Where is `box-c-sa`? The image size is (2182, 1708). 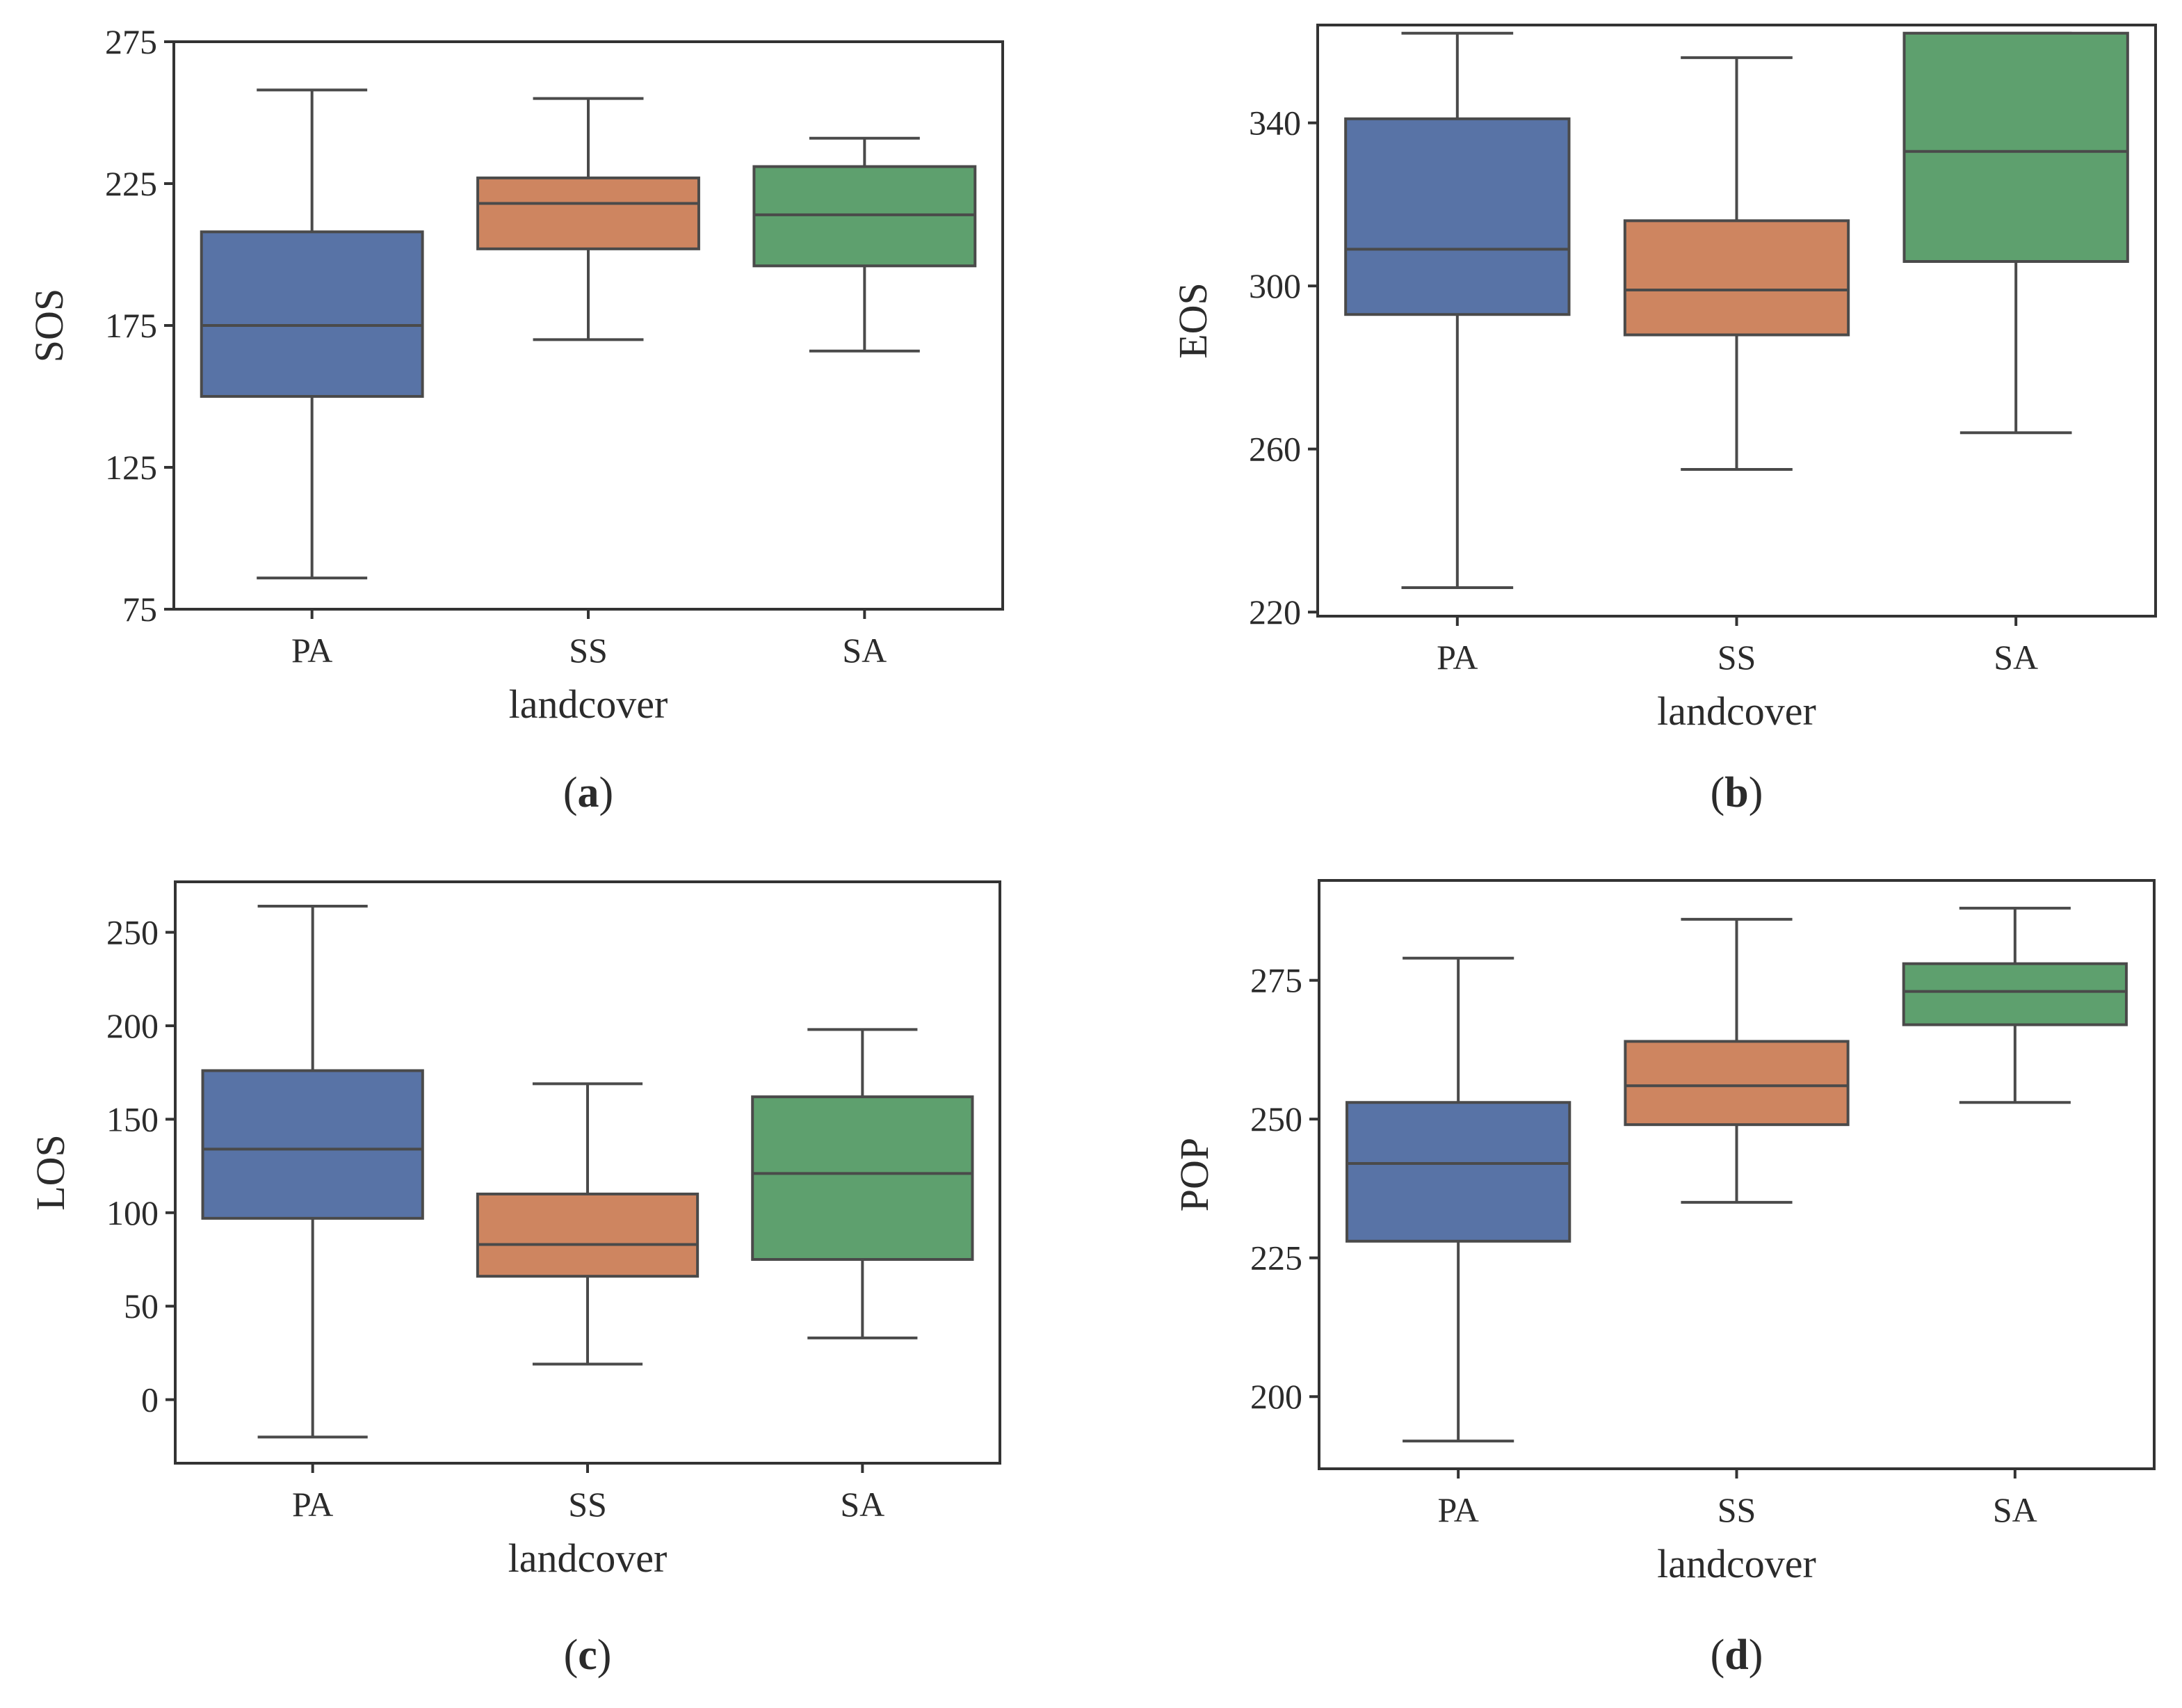 box-c-sa is located at coordinates (863, 1183).